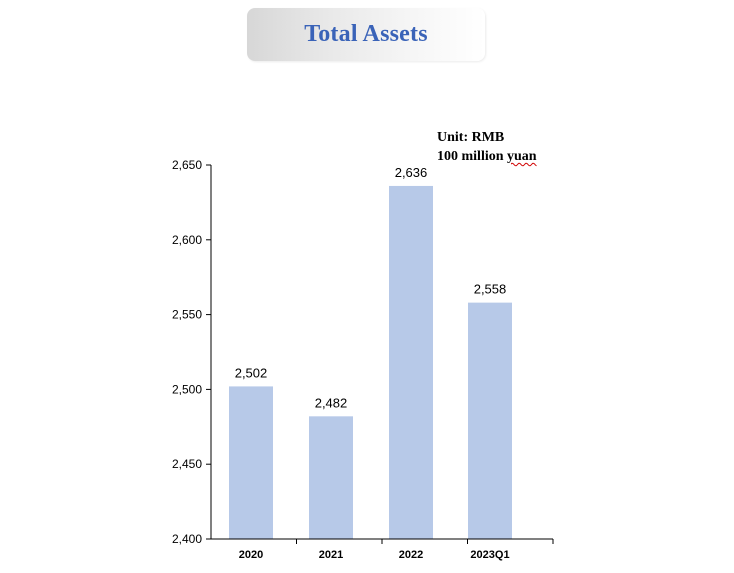 Image resolution: width=734 pixels, height=573 pixels. What do you see at coordinates (331, 402) in the screenshot?
I see `bar-value-label: 2,482` at bounding box center [331, 402].